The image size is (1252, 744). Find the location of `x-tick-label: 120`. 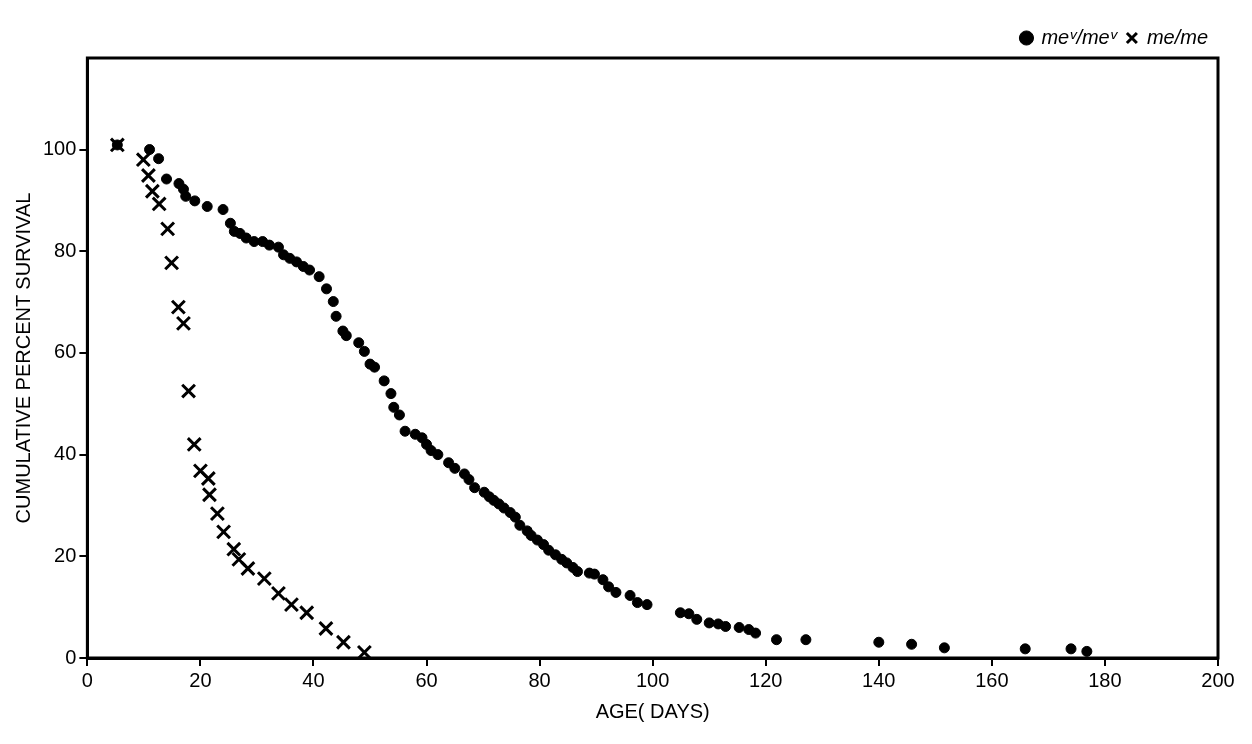

x-tick-label: 120 is located at coordinates (766, 679).